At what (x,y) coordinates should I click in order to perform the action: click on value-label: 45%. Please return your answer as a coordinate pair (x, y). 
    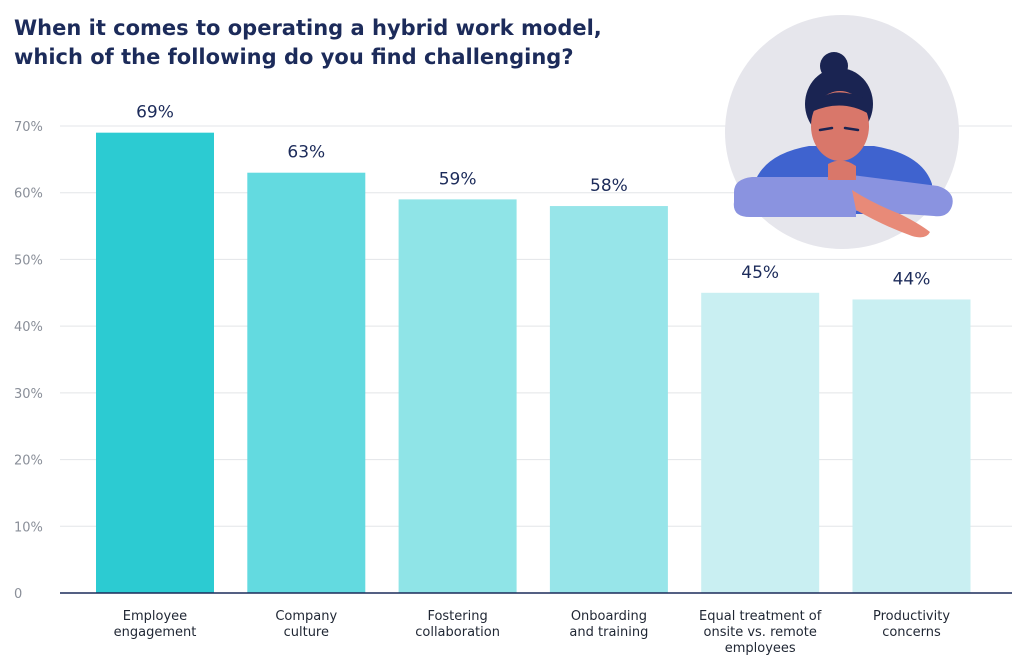
    Looking at the image, I should click on (760, 273).